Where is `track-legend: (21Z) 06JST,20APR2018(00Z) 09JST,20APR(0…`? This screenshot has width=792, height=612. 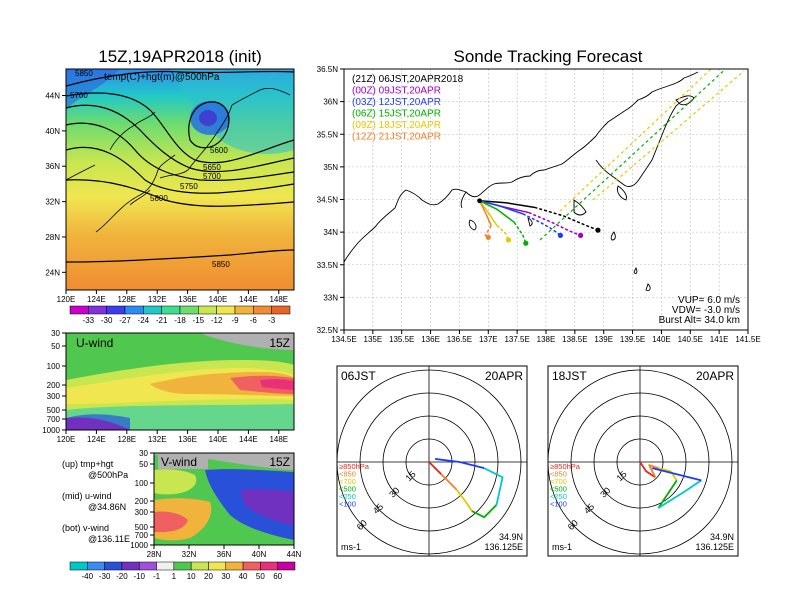
track-legend: (21Z) 06JST,20APR2018(00Z) 09JST,20APR(0… is located at coordinates (408, 108).